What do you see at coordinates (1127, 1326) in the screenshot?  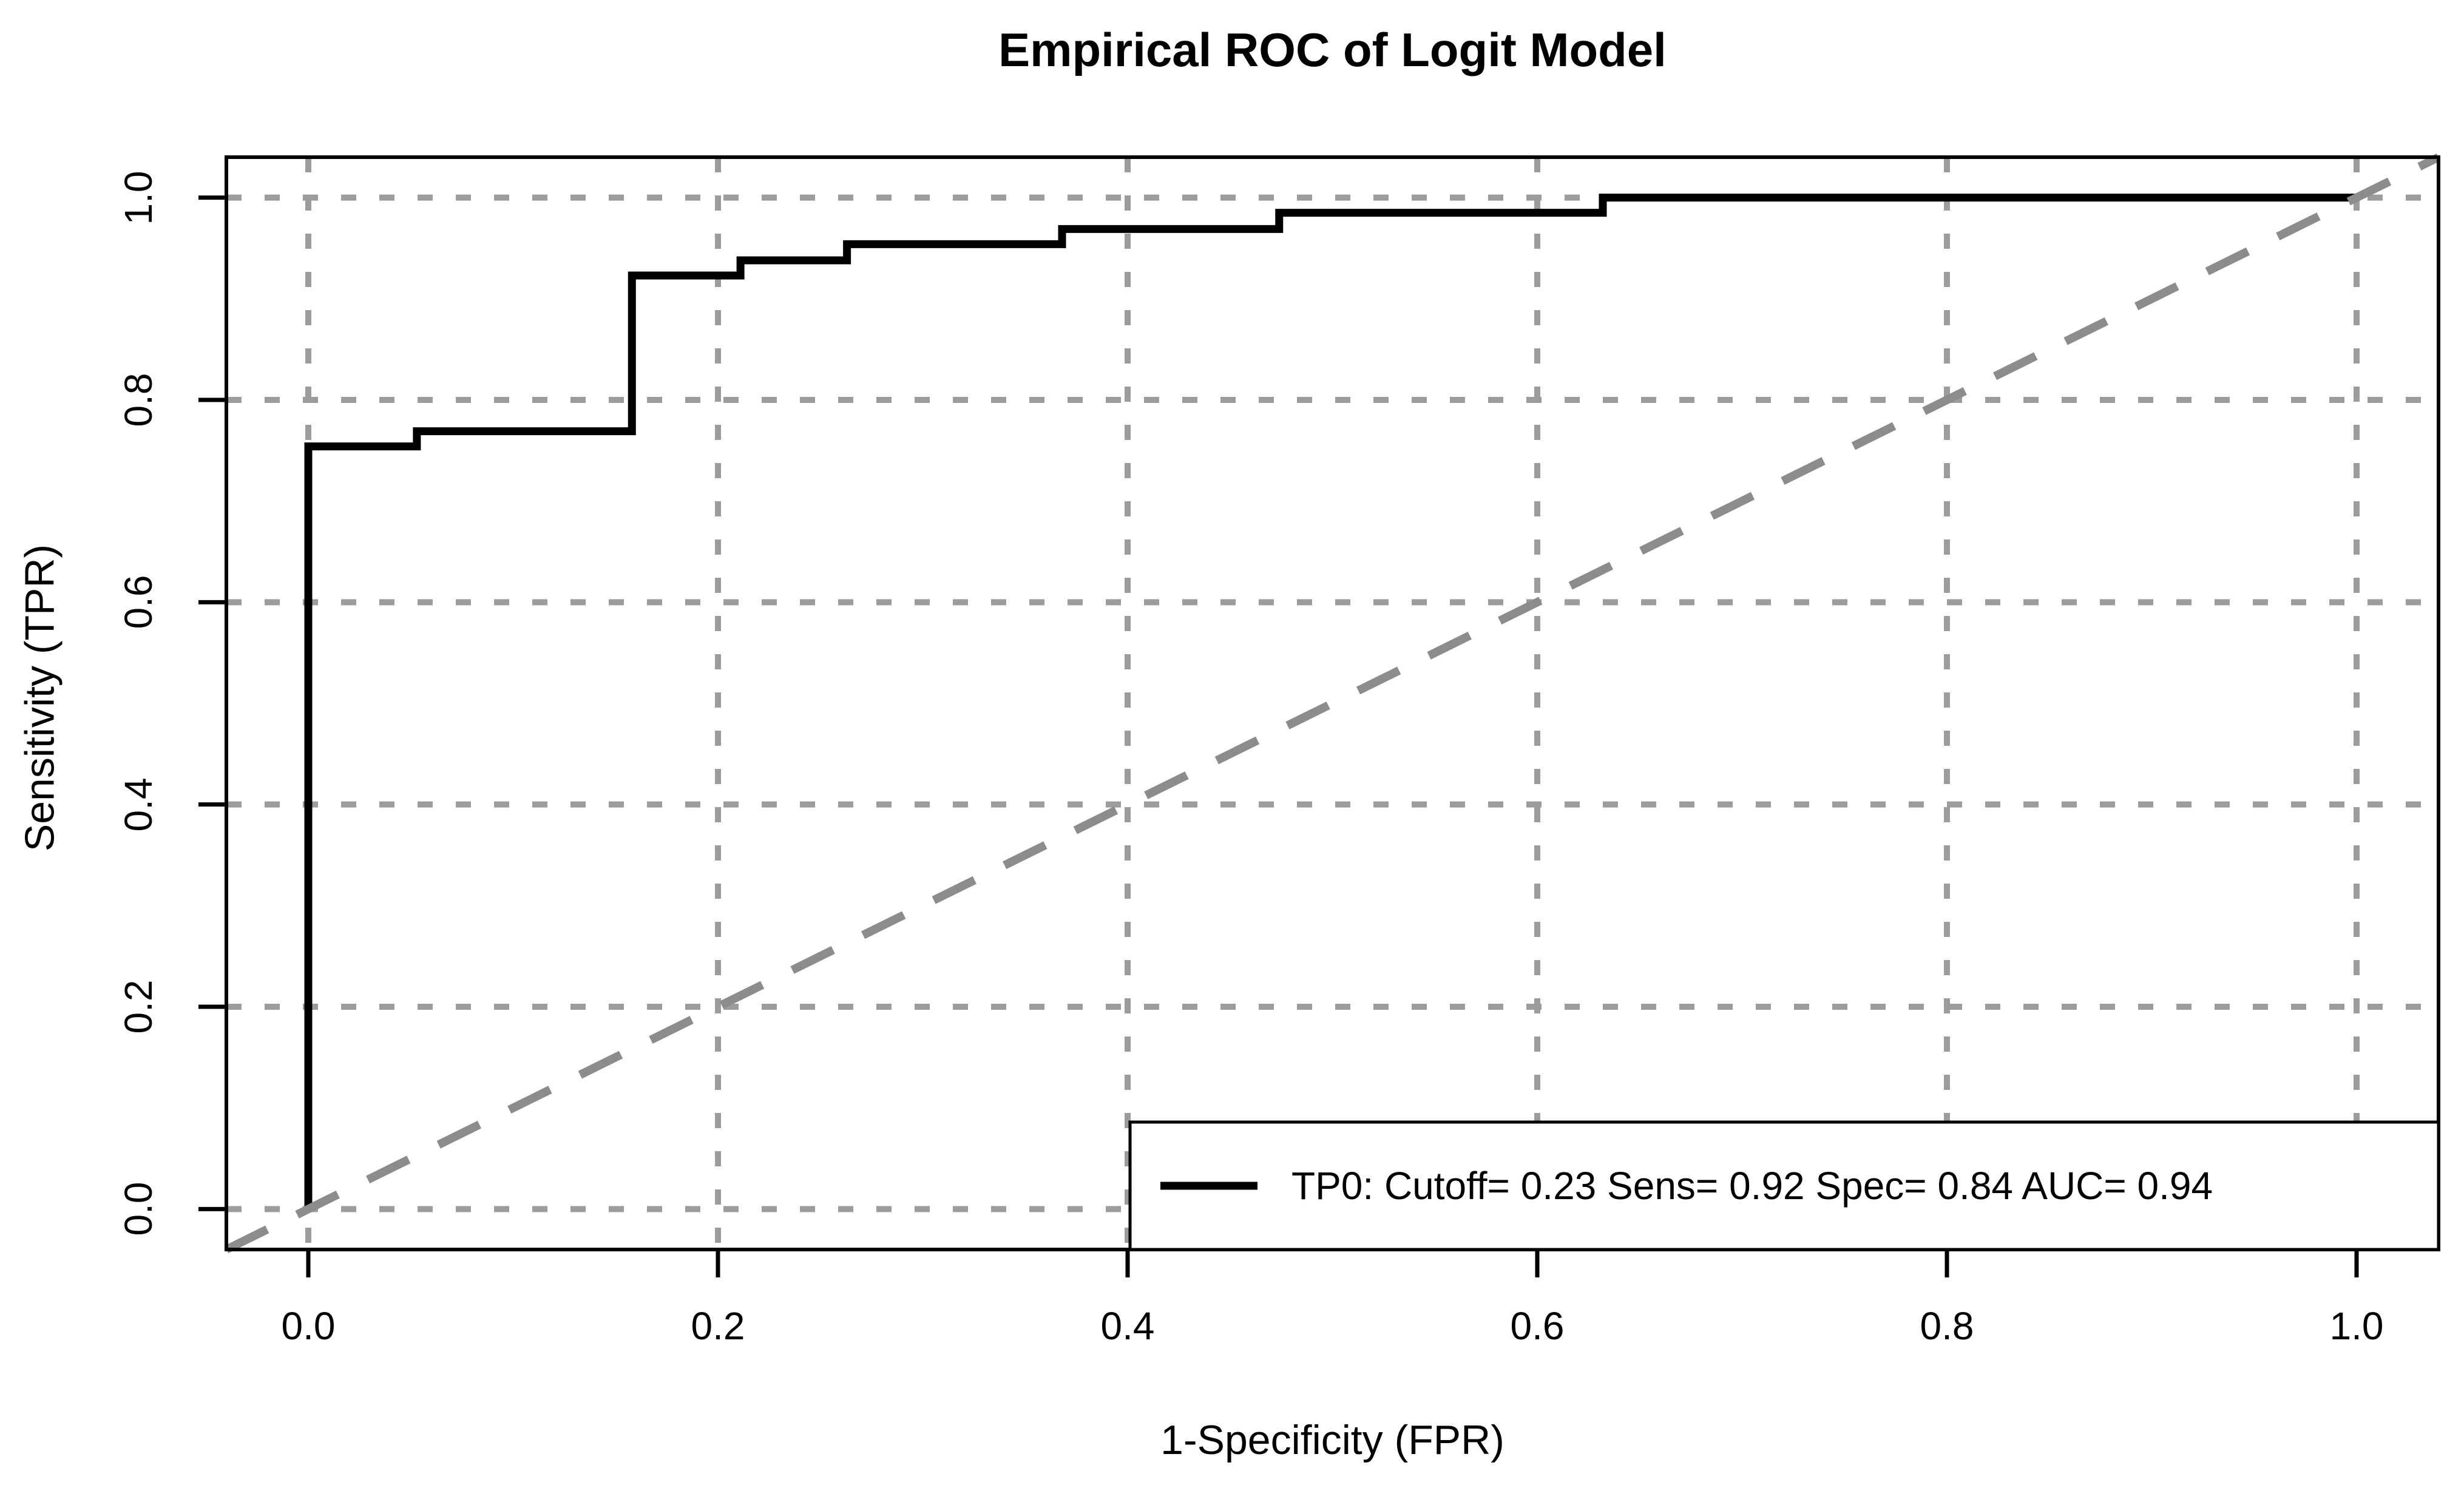 I see `x-tick-label: 0.4` at bounding box center [1127, 1326].